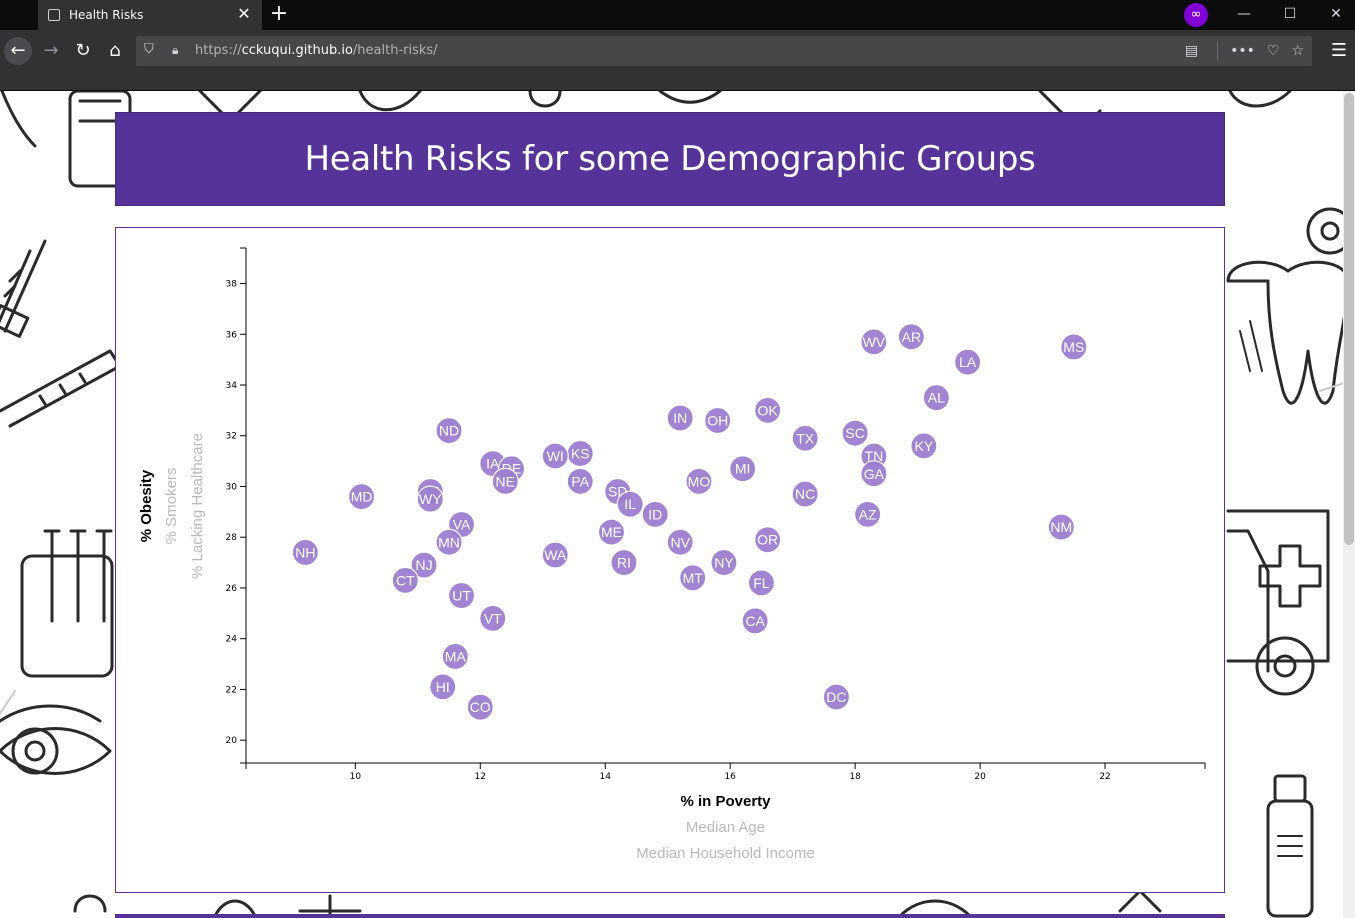 The image size is (1355, 918). I want to click on reader-view-icon: ▤, so click(1191, 51).